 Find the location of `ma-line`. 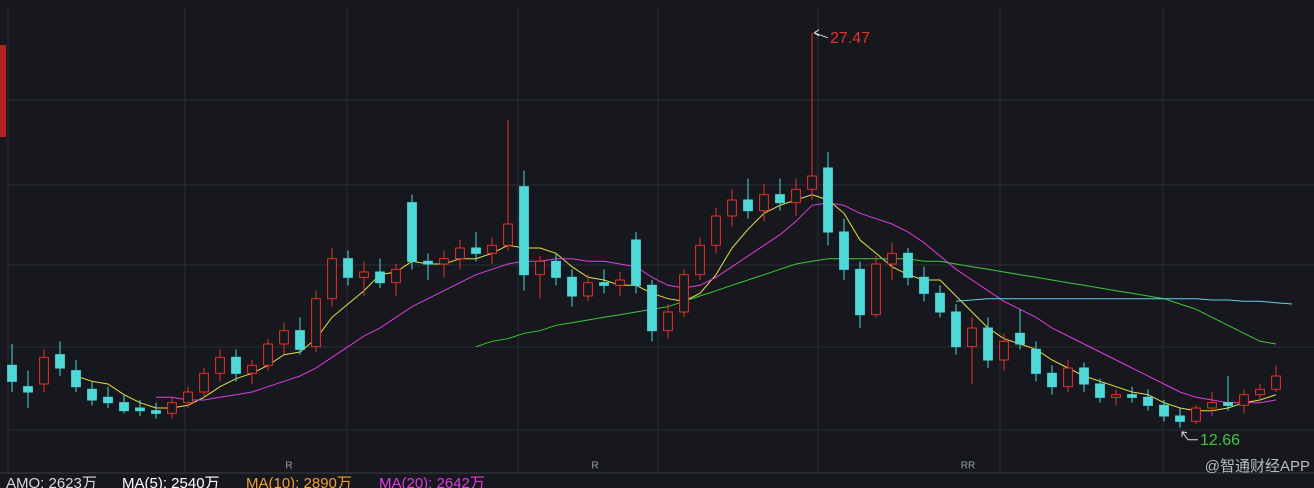

ma-line is located at coordinates (1124, 301).